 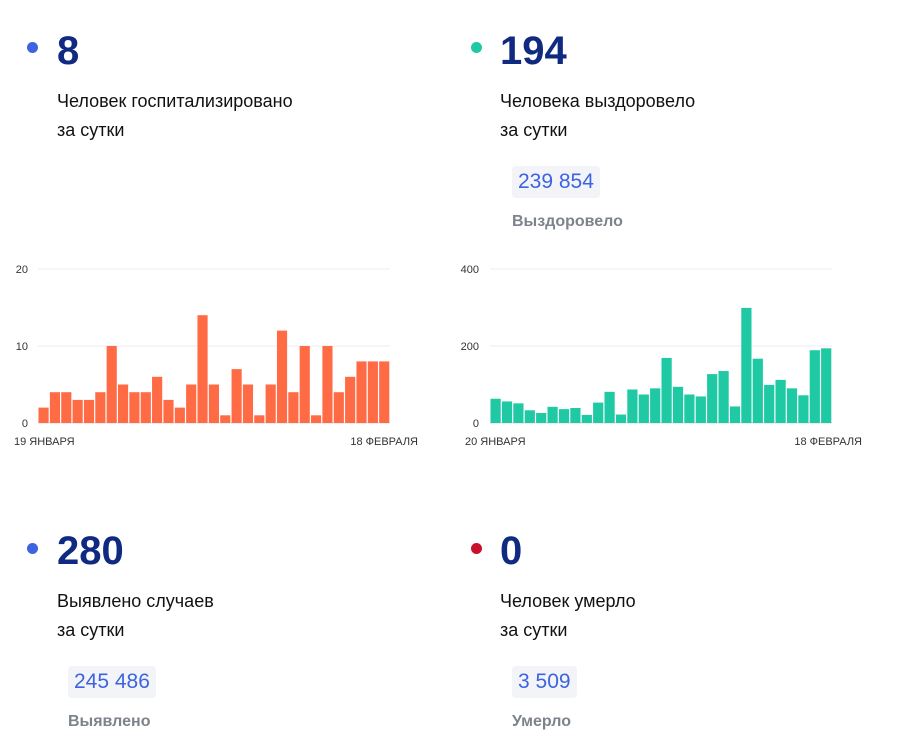 What do you see at coordinates (68, 51) in the screenshot?
I see `hospitalized-count: 8` at bounding box center [68, 51].